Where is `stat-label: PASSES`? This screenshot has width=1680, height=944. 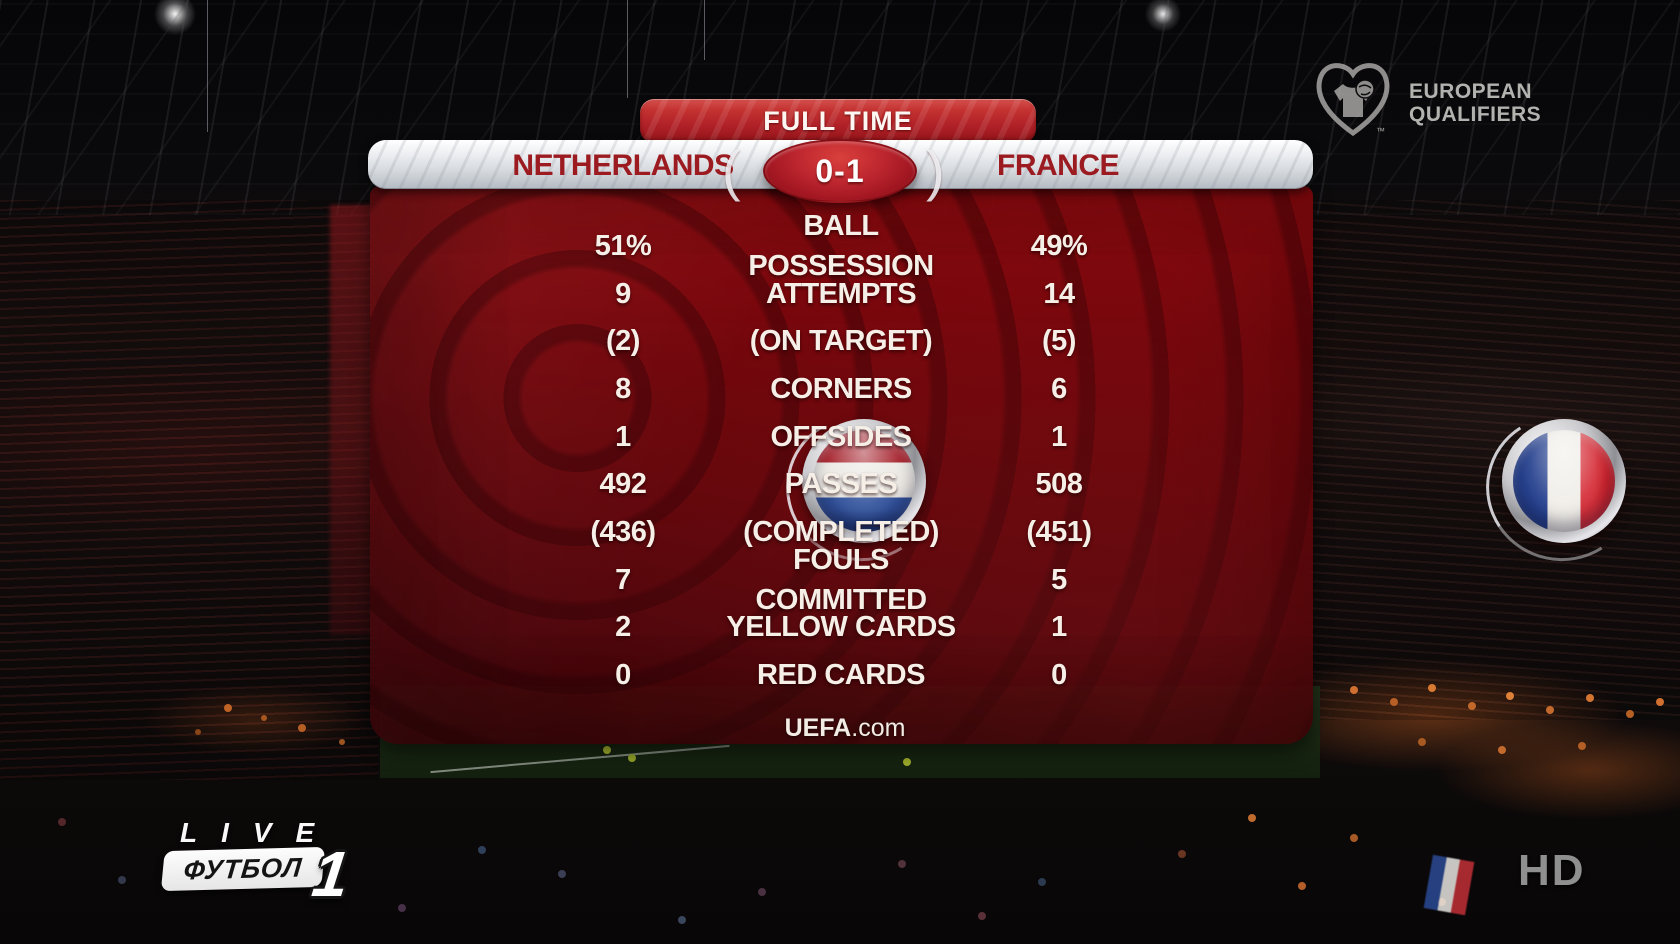 stat-label: PASSES is located at coordinates (841, 484).